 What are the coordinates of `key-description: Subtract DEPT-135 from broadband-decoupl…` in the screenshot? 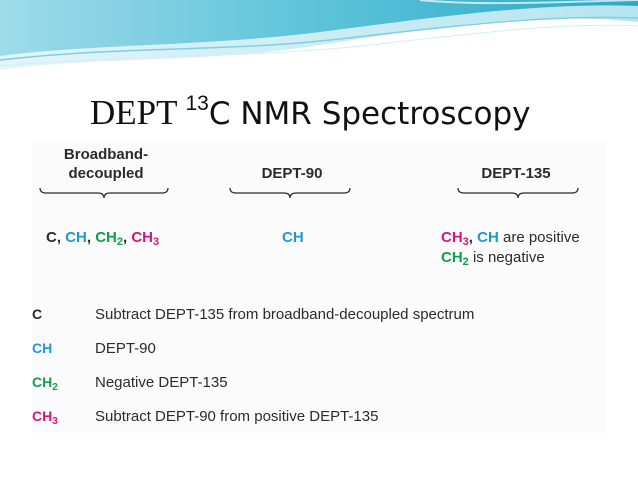 It's located at (285, 314).